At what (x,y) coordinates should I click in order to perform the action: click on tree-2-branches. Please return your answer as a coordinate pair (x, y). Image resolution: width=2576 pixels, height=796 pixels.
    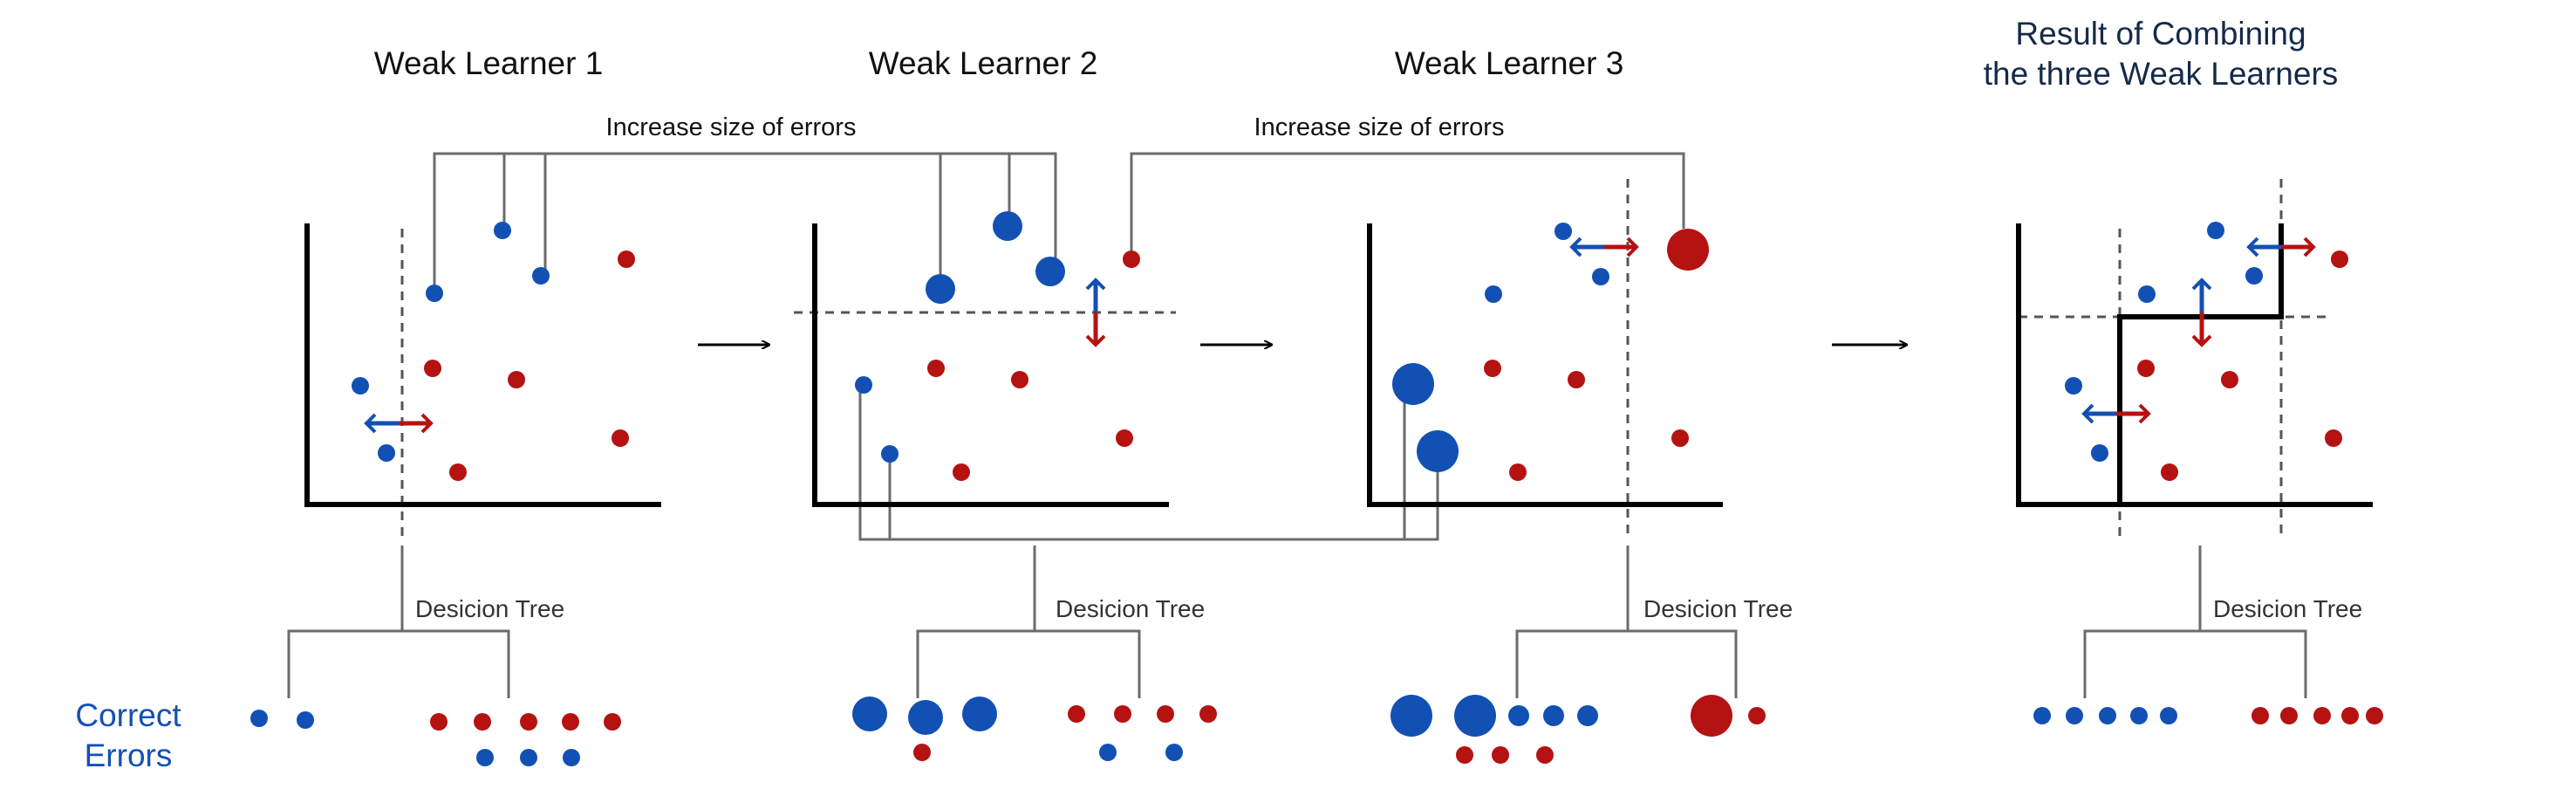
    Looking at the image, I should click on (1028, 664).